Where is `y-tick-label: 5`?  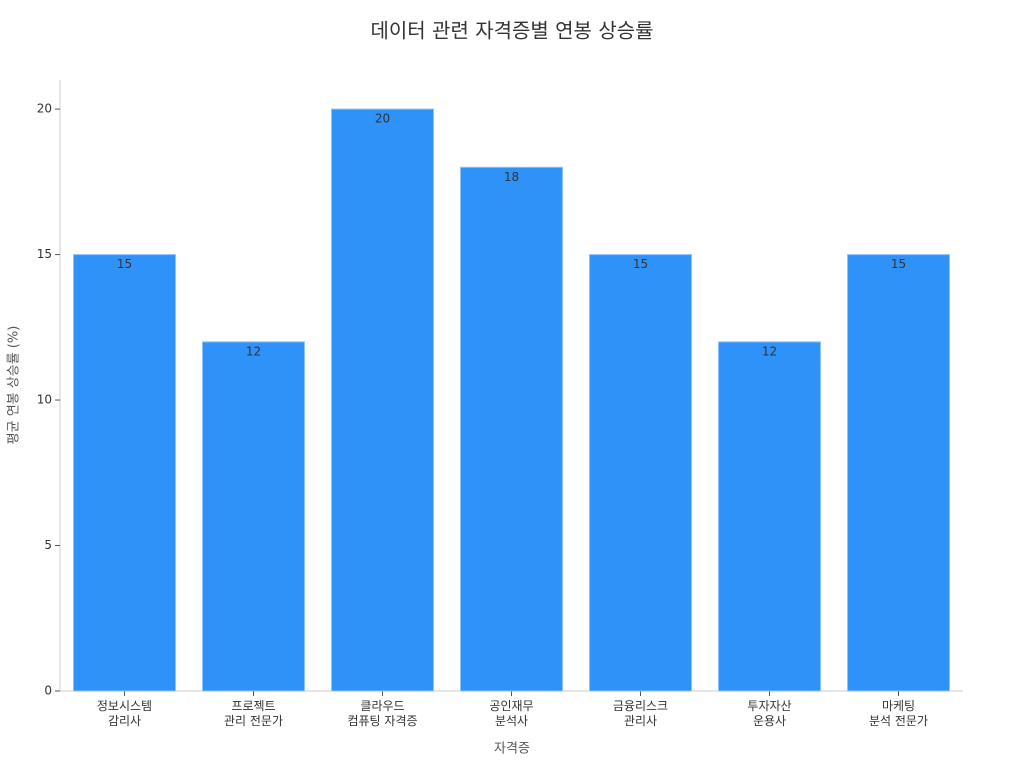 y-tick-label: 5 is located at coordinates (48, 545).